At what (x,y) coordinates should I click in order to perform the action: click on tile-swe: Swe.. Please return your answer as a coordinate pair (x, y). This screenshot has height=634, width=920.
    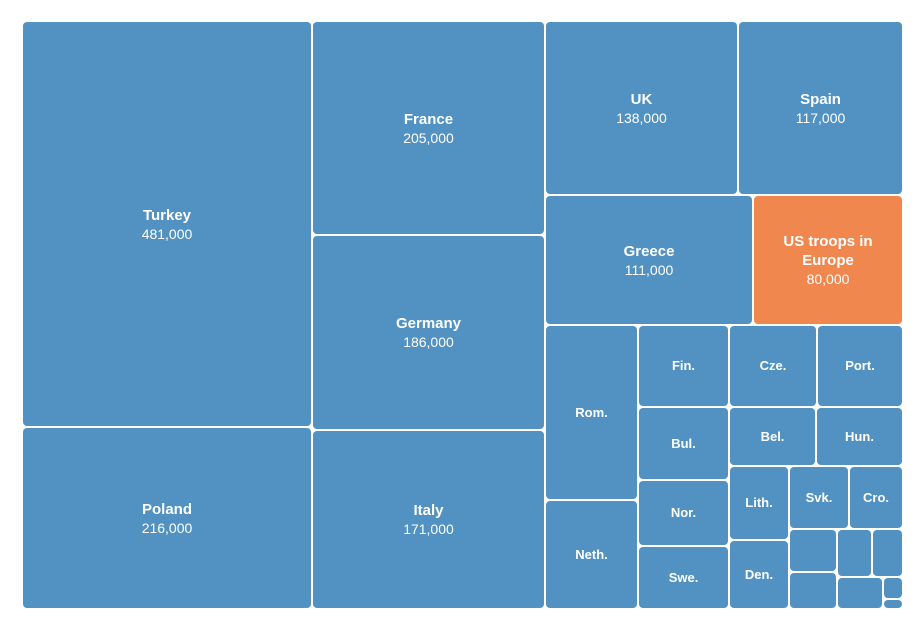
    Looking at the image, I should click on (683, 577).